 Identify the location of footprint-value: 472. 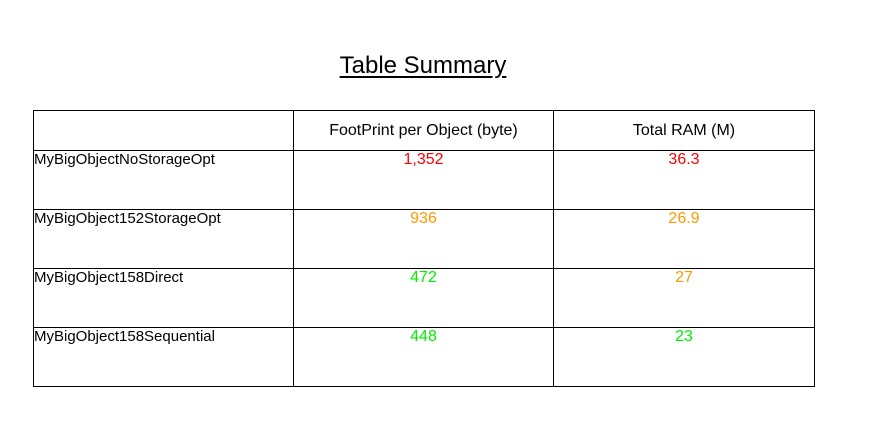
(423, 298).